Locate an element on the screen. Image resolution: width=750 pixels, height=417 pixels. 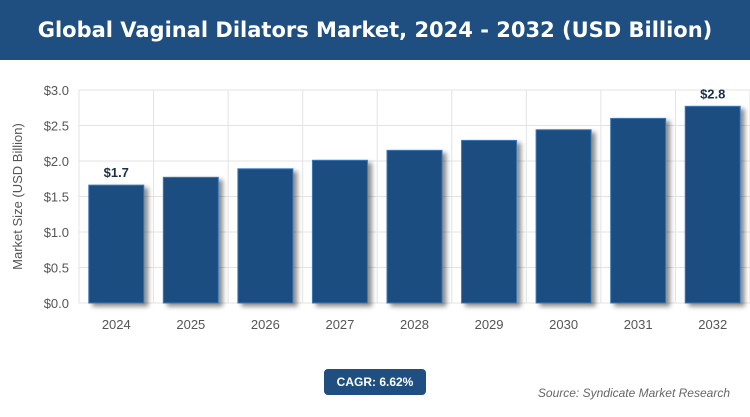
y-tick-label: $3.0 is located at coordinates (56, 90).